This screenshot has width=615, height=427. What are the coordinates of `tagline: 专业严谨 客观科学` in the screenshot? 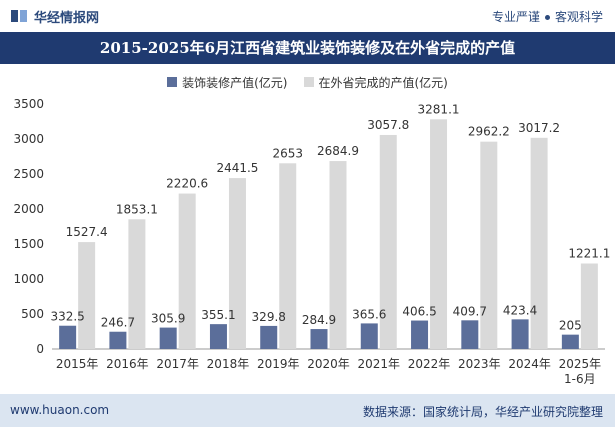 It's located at (547, 16).